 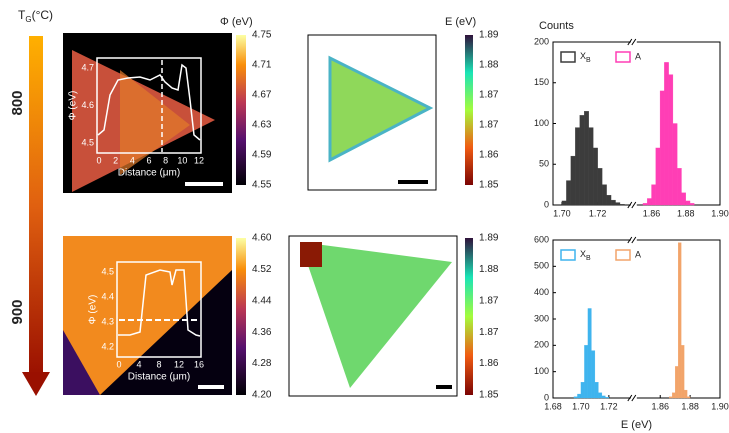 What do you see at coordinates (262, 332) in the screenshot?
I see `colorbar-tick-label: 4.36` at bounding box center [262, 332].